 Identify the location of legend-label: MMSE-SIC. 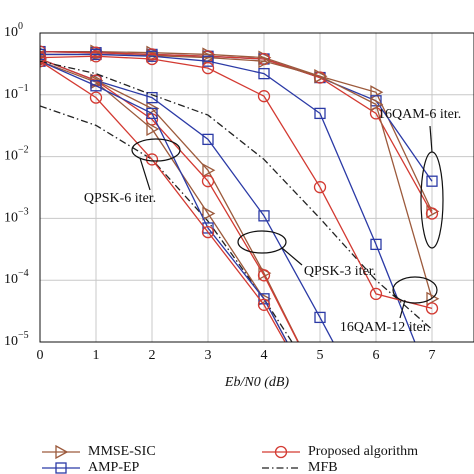
(122, 451).